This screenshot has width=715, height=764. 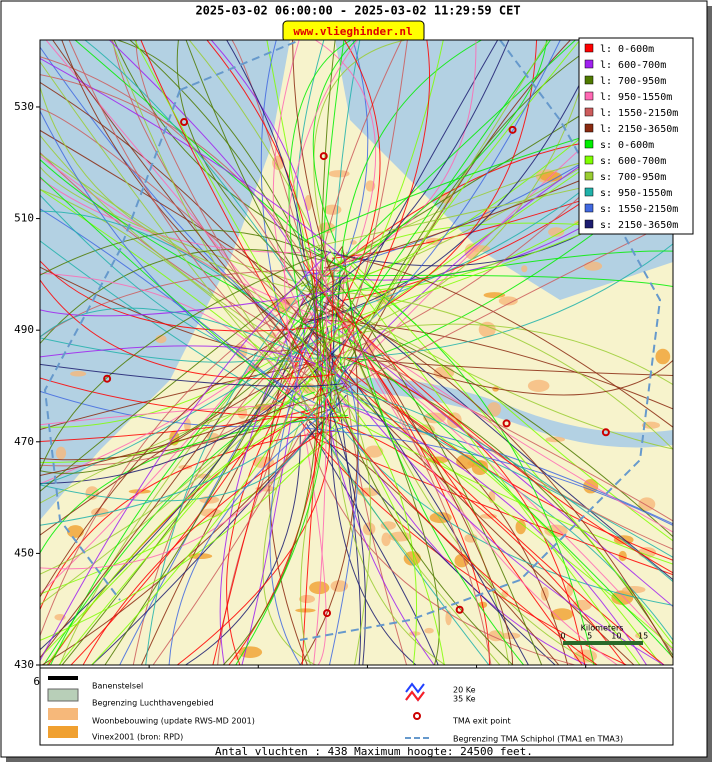 I want to click on runways-icon, so click(x=63, y=678).